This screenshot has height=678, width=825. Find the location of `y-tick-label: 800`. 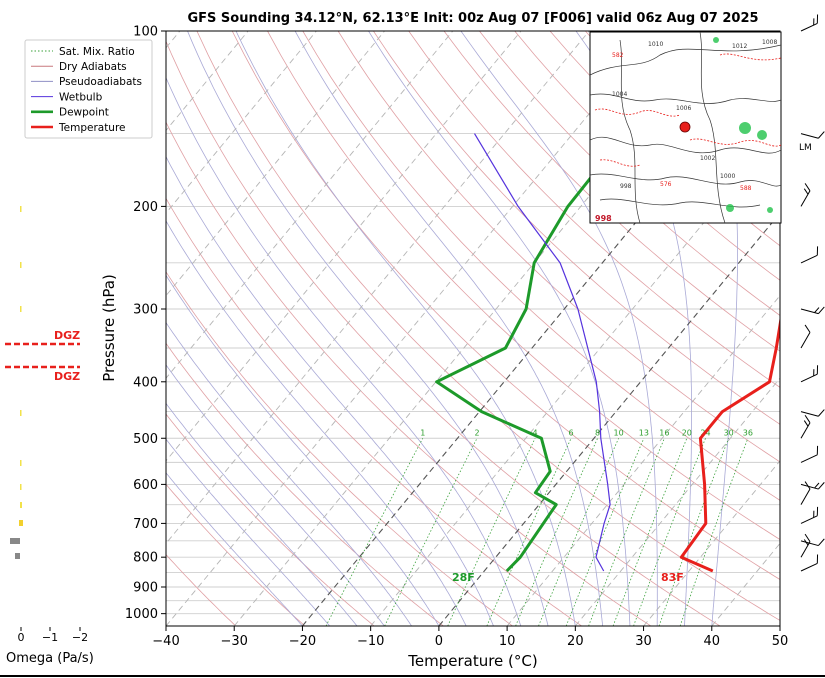

y-tick-label: 800 is located at coordinates (145, 558).